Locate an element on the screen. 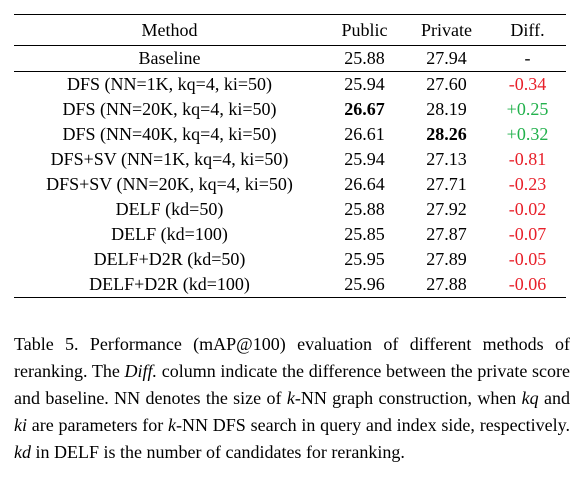 This screenshot has height=499, width=583. cell-public: 25.96 is located at coordinates (364, 284).